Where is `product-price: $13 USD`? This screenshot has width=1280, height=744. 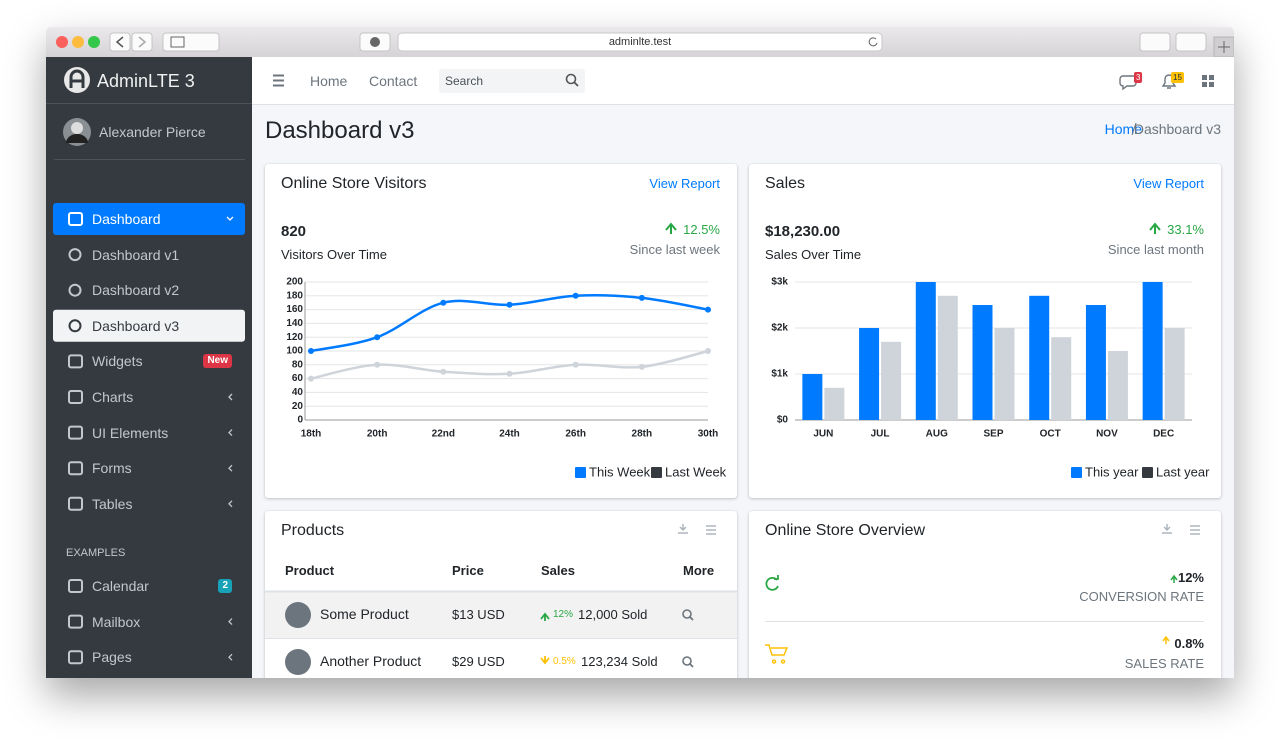 product-price: $13 USD is located at coordinates (478, 614).